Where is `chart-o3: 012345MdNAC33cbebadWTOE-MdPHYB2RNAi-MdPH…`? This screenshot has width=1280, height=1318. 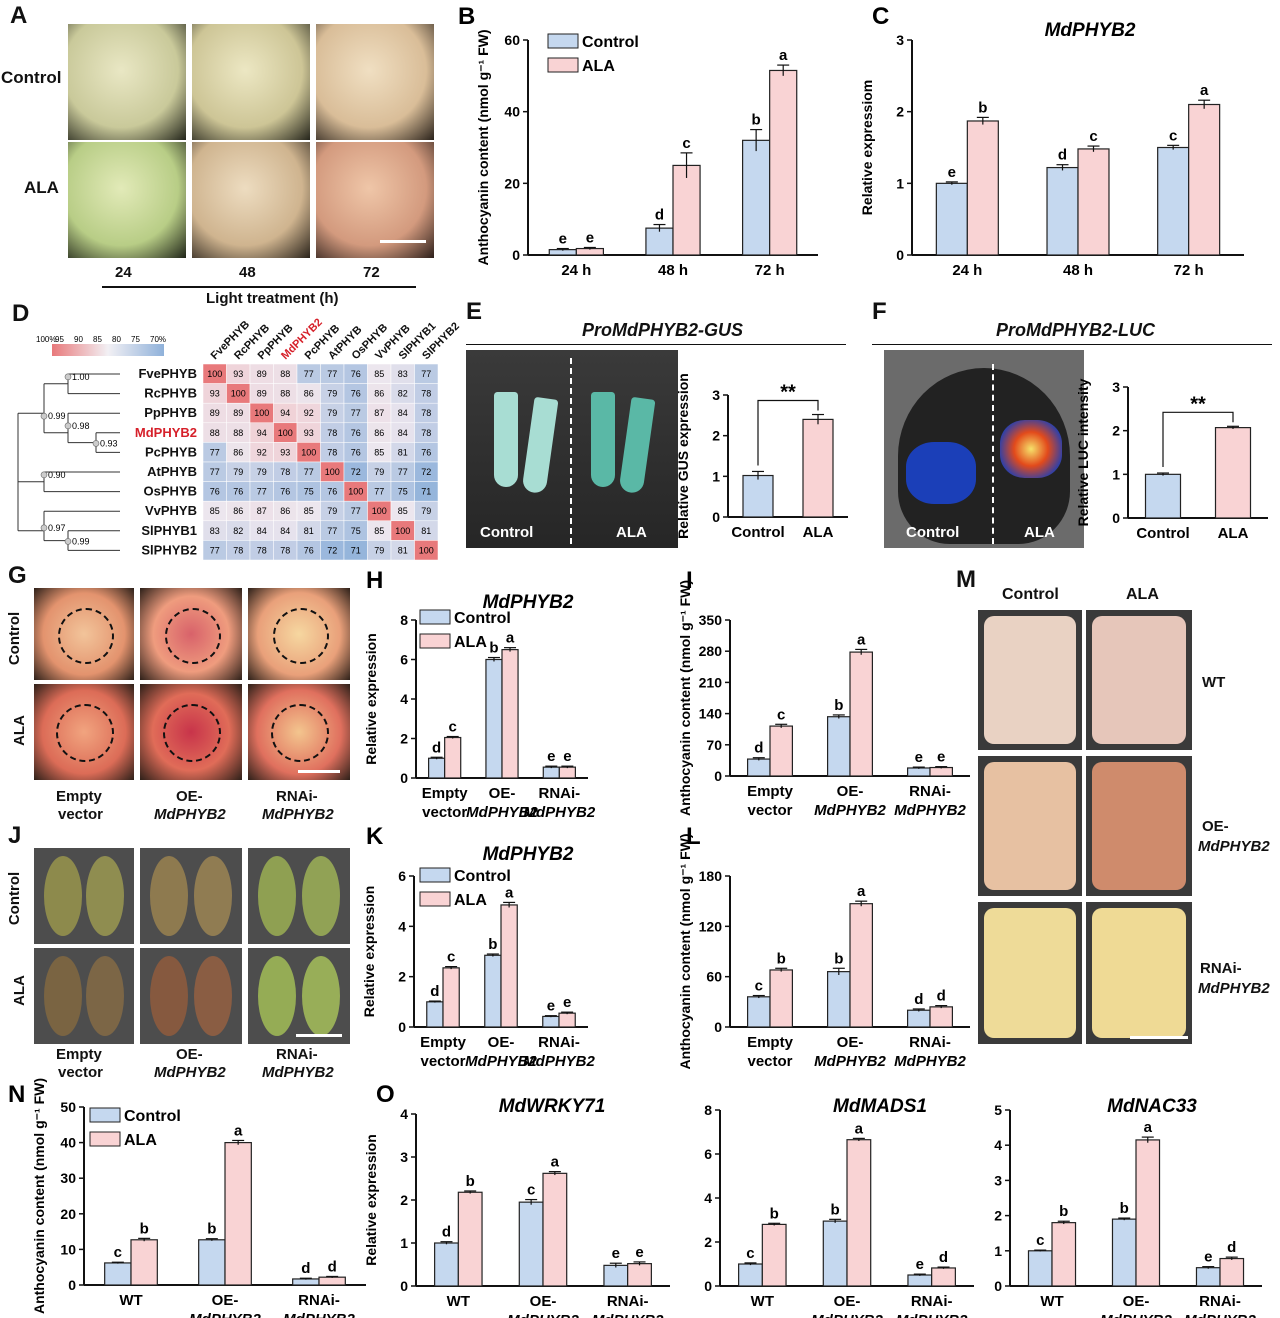
chart-o3: 012345MdNAC33cbebadWTOE-MdPHYB2RNAi-MdPH… is located at coordinates (1128, 1207).